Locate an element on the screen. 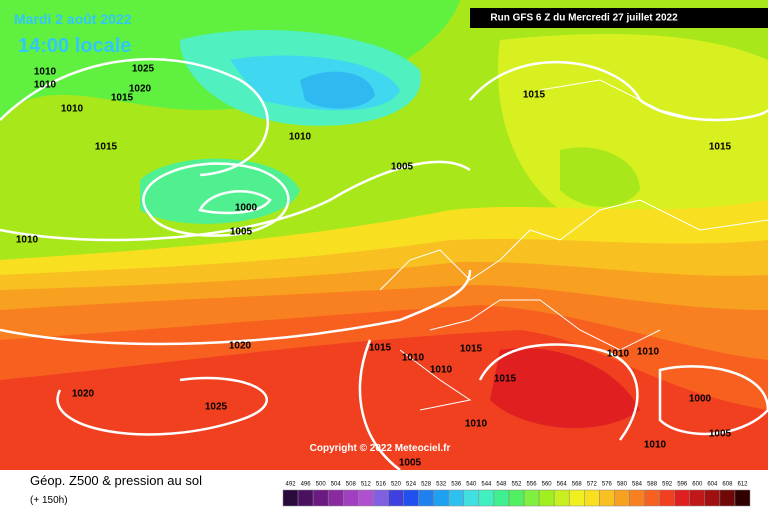 The width and height of the screenshot is (768, 512). scale-label: 572 is located at coordinates (592, 485).